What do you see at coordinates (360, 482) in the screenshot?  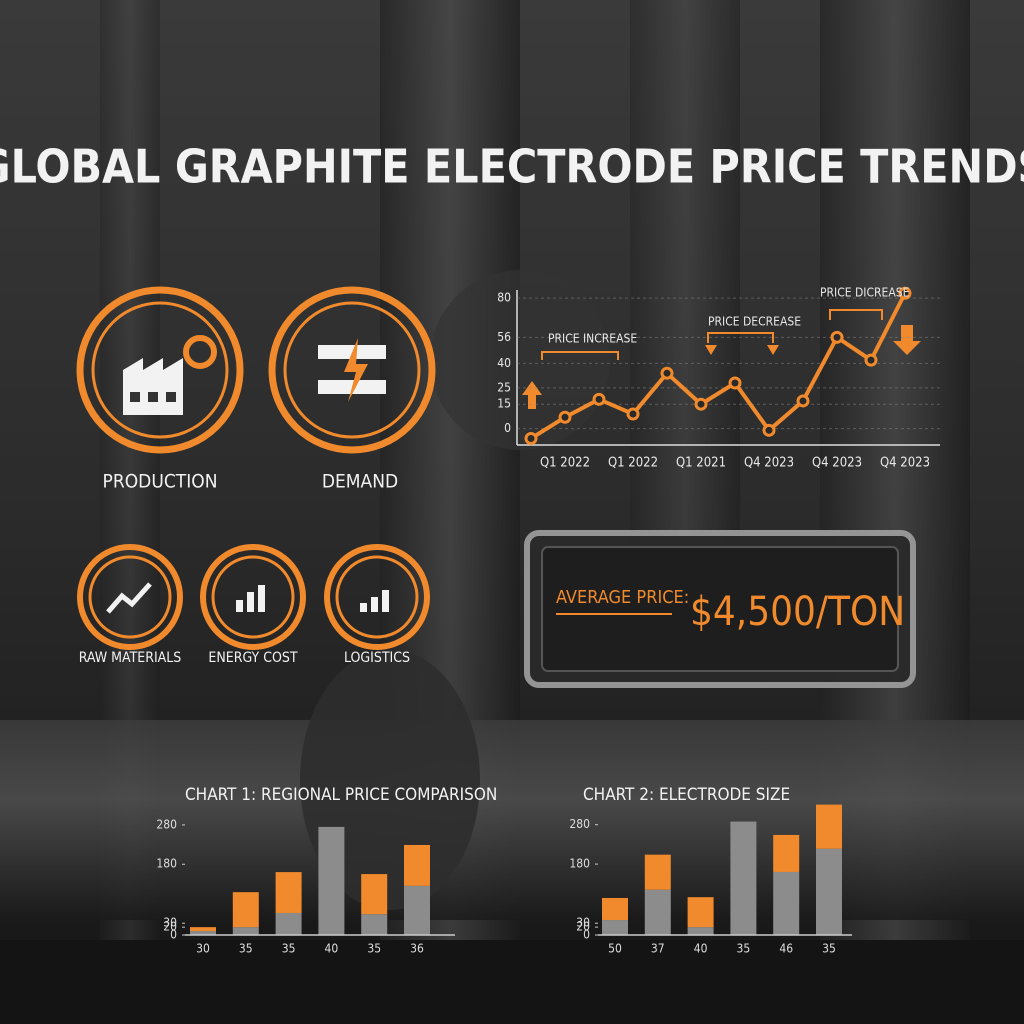 I see `factor-label: DEMAND` at bounding box center [360, 482].